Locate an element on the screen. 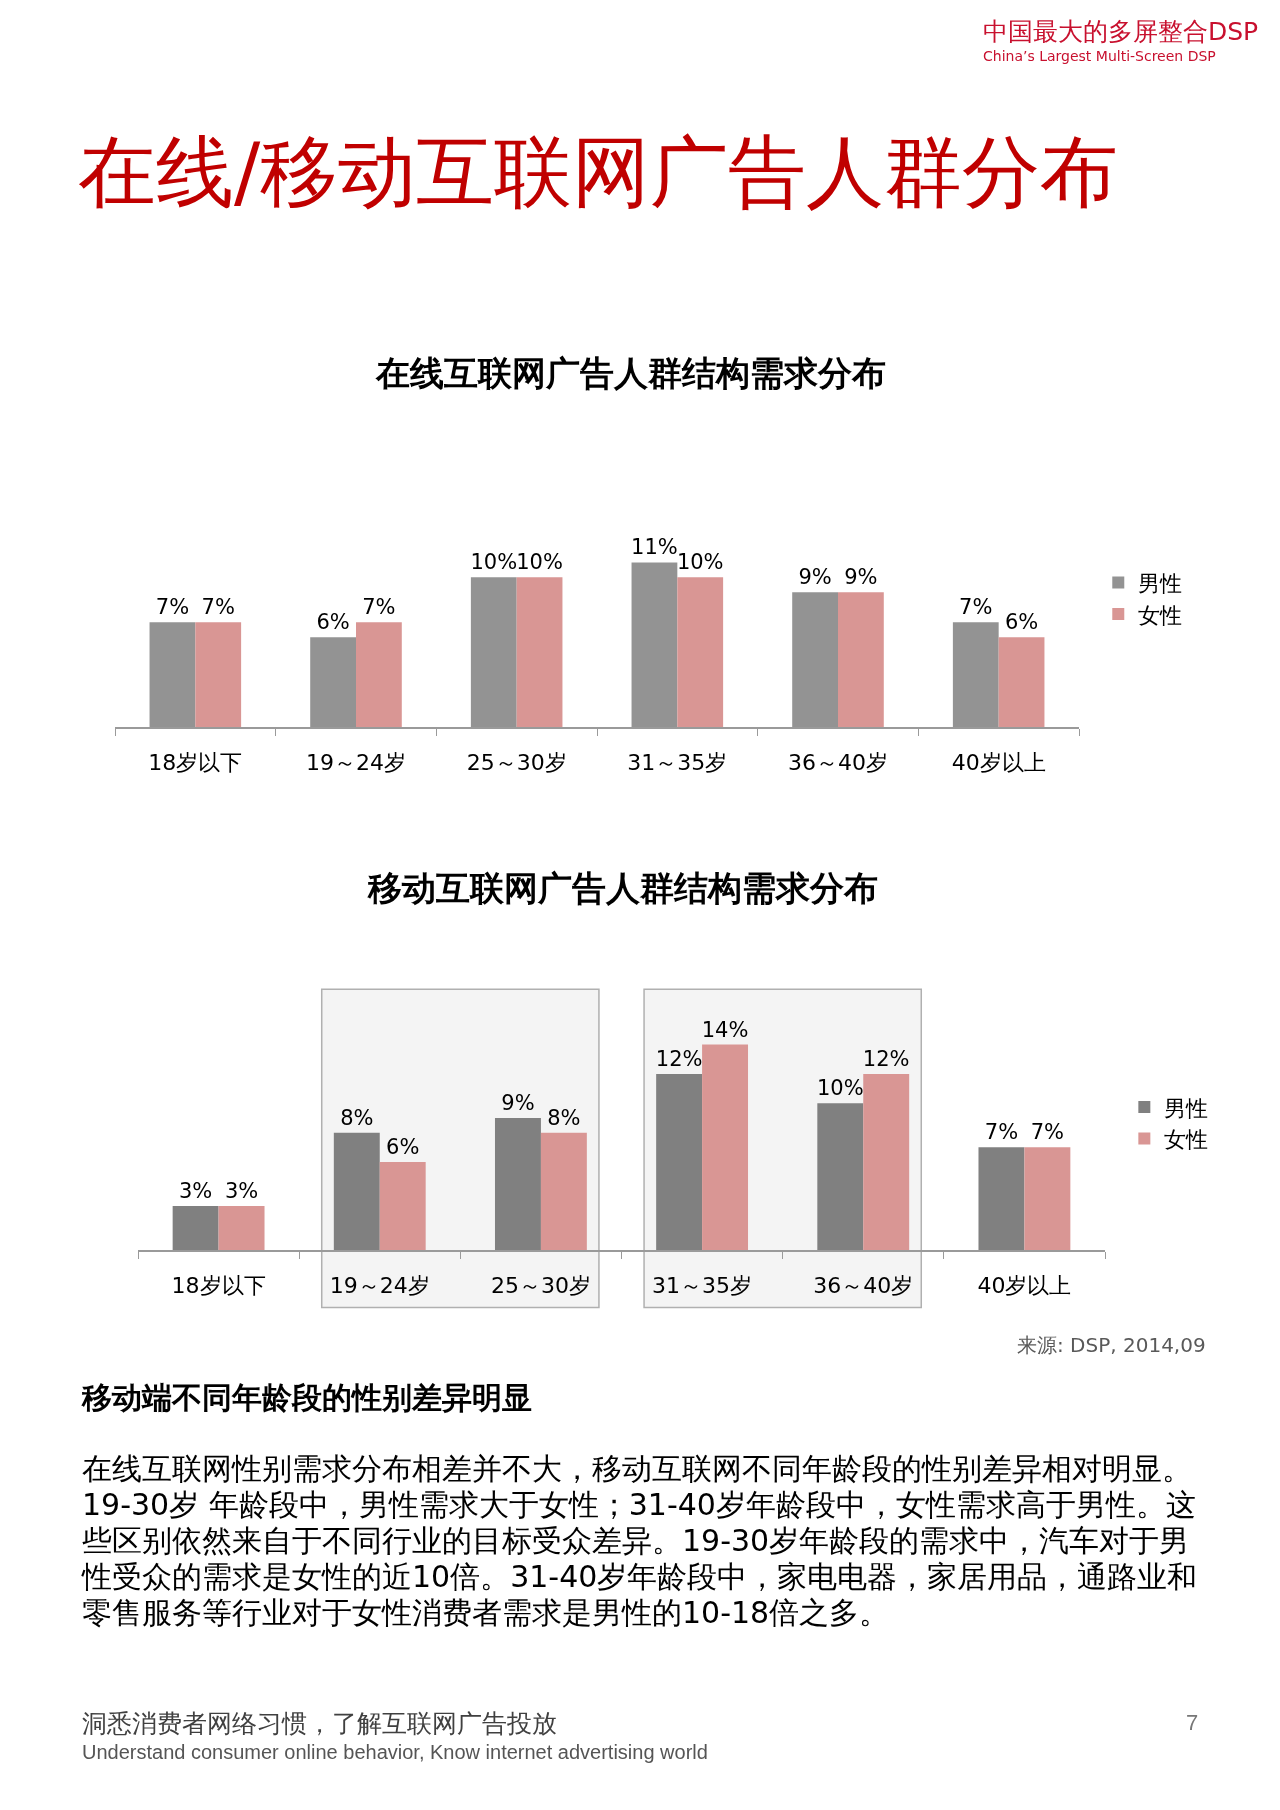 This screenshot has width=1280, height=1810. text: China’s Largest Multi-Screen DSP is located at coordinates (1099, 56).